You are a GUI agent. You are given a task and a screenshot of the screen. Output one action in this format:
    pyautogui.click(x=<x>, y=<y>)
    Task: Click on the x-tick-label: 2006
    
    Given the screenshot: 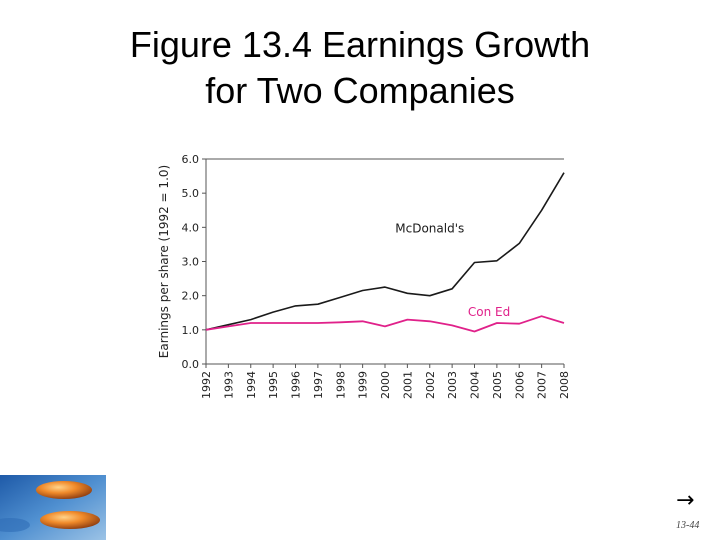 What is the action you would take?
    pyautogui.click(x=519, y=385)
    